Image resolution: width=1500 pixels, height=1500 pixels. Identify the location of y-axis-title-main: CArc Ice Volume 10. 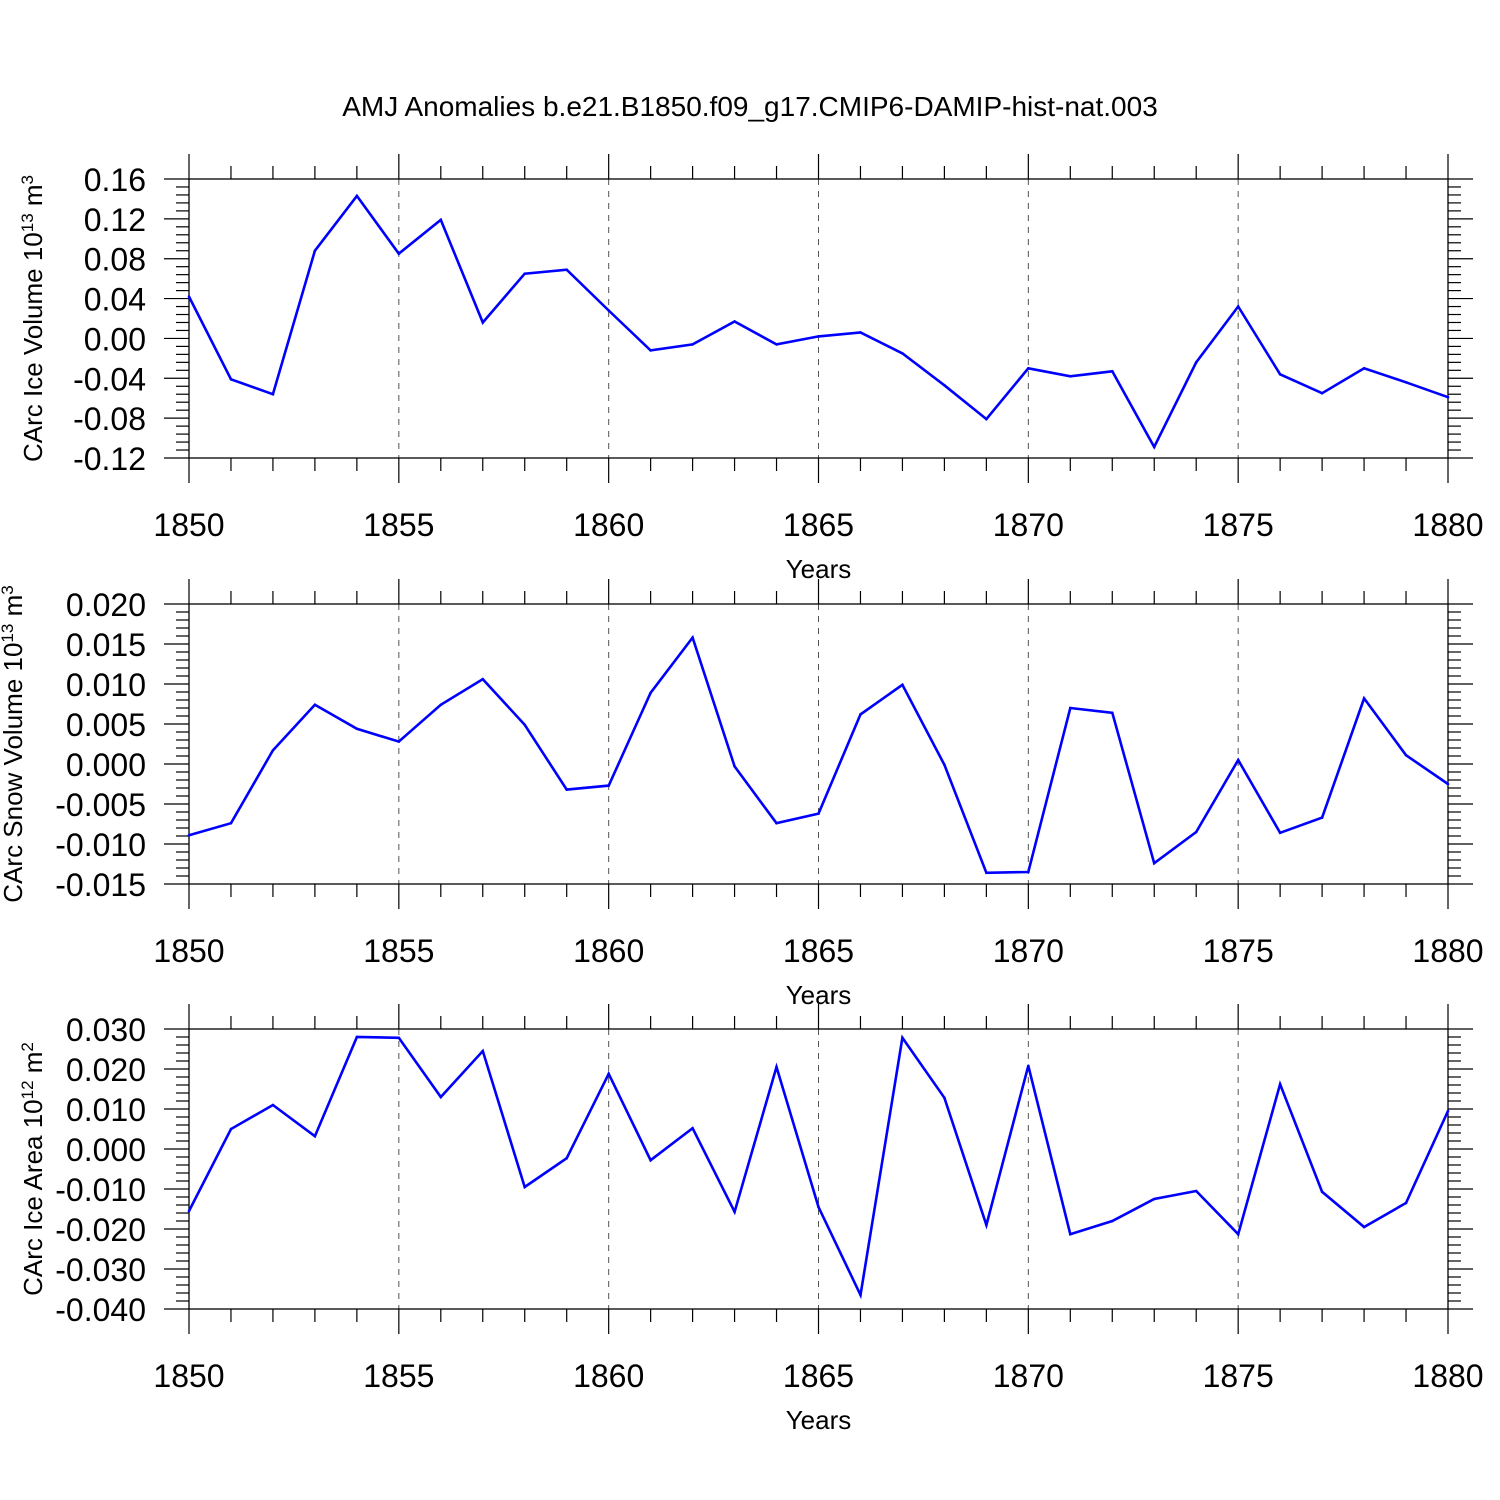
(33, 347).